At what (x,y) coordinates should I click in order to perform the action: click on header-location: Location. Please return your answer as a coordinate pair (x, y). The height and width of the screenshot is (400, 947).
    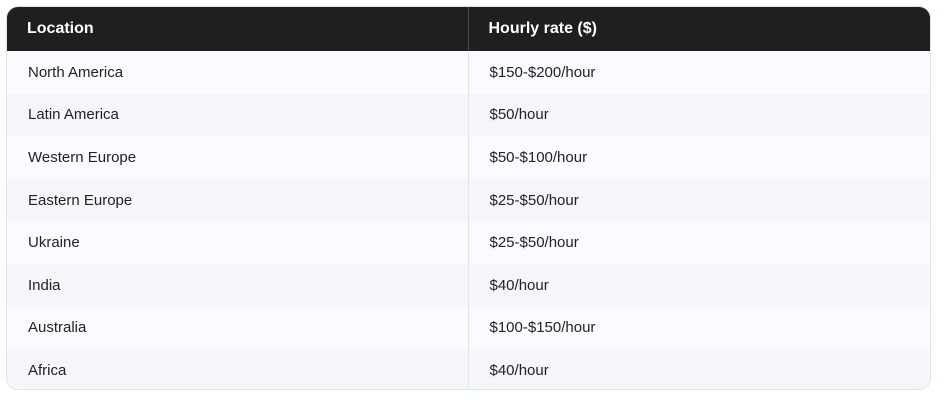
    Looking at the image, I should click on (238, 29).